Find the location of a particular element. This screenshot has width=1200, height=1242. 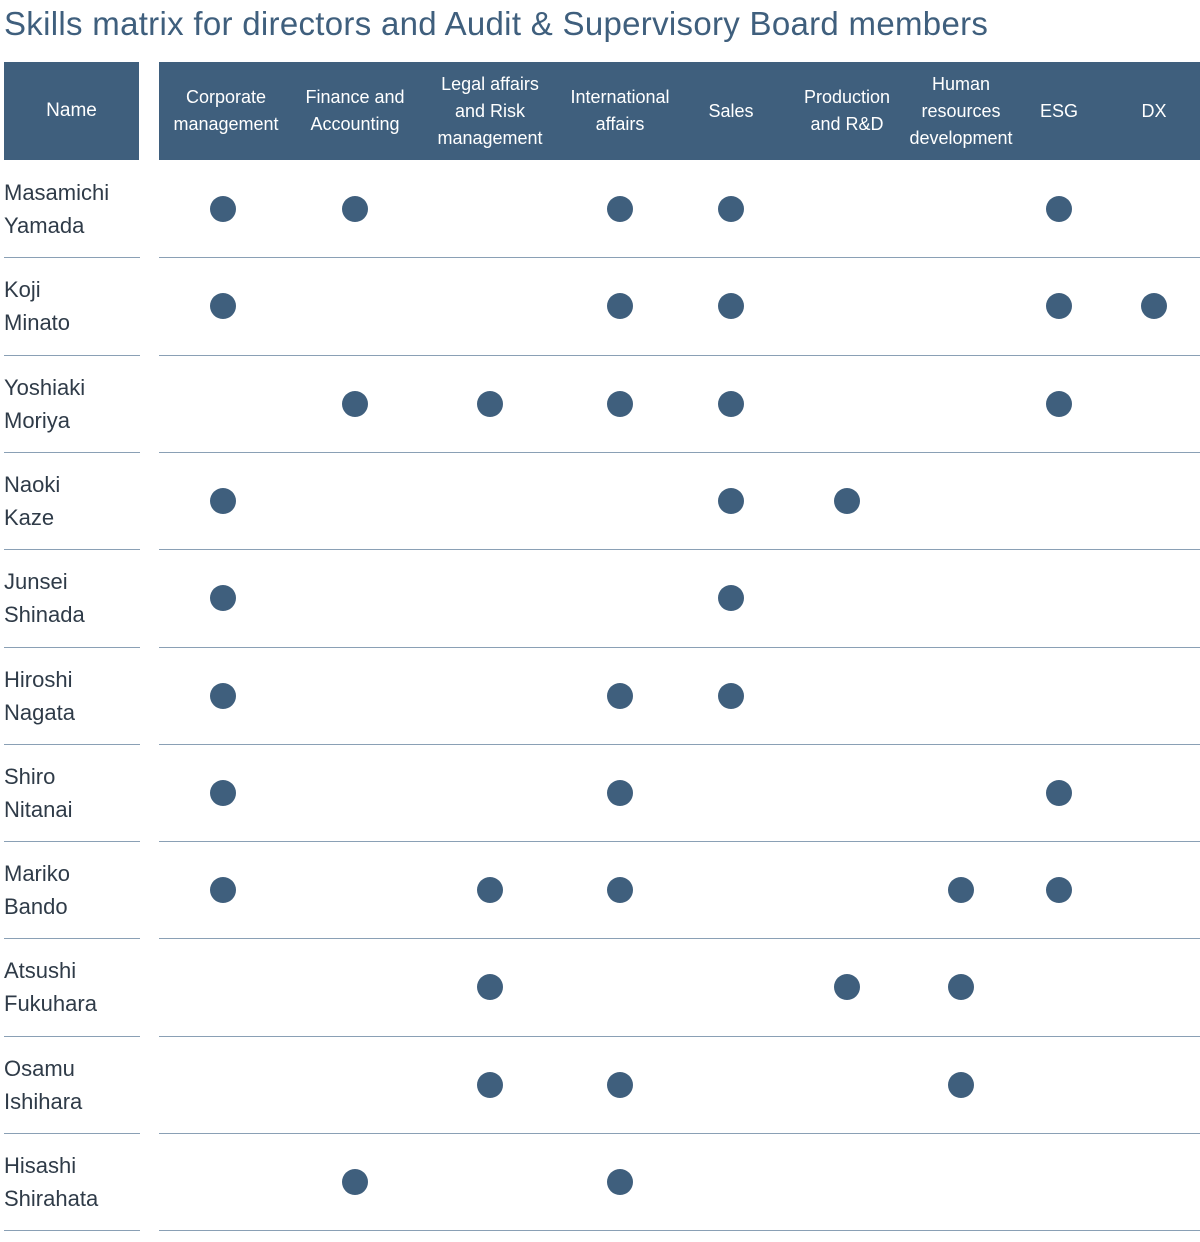

skill-dot-production is located at coordinates (847, 500).